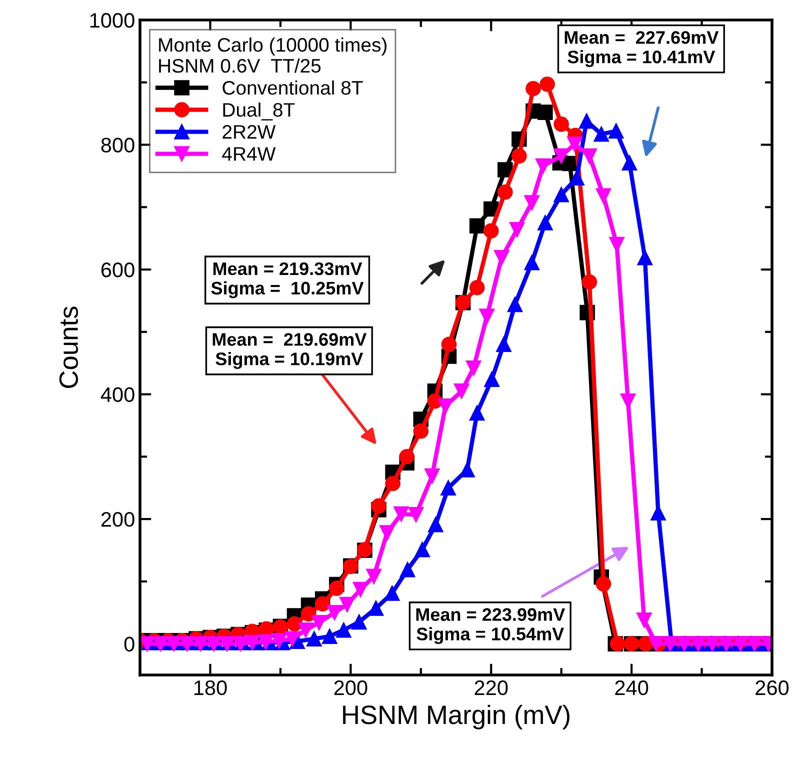 This screenshot has width=798, height=783. What do you see at coordinates (117, 519) in the screenshot?
I see `y-tick-label: 200` at bounding box center [117, 519].